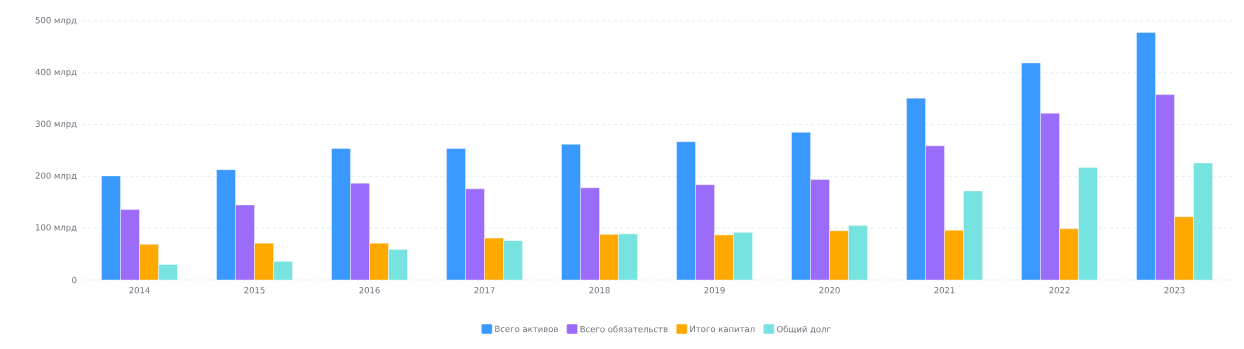  Describe the element at coordinates (829, 290) in the screenshot. I see `x-tick-label: 2020` at that location.